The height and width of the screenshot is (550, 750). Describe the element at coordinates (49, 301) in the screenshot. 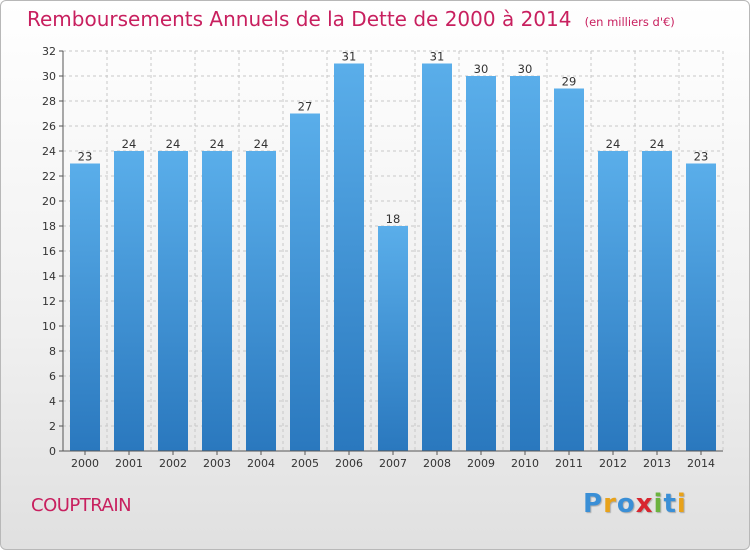

I see `y-tick-label: 12` at that location.